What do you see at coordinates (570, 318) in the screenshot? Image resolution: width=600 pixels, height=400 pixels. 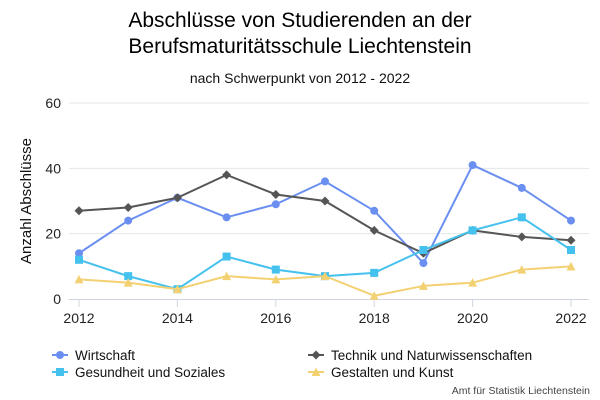 I see `x-tick-label: 2022` at bounding box center [570, 318].